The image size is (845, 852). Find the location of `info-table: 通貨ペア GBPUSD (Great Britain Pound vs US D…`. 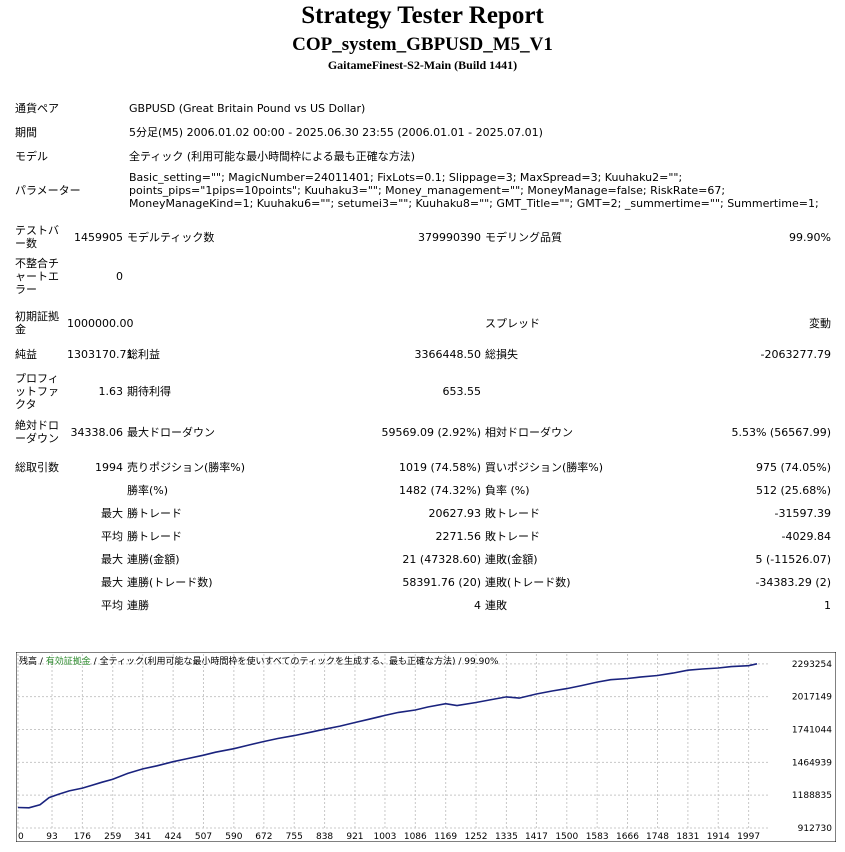

info-table: 通貨ペア GBPUSD (Great Britain Pound vs US D… is located at coordinates (423, 154).